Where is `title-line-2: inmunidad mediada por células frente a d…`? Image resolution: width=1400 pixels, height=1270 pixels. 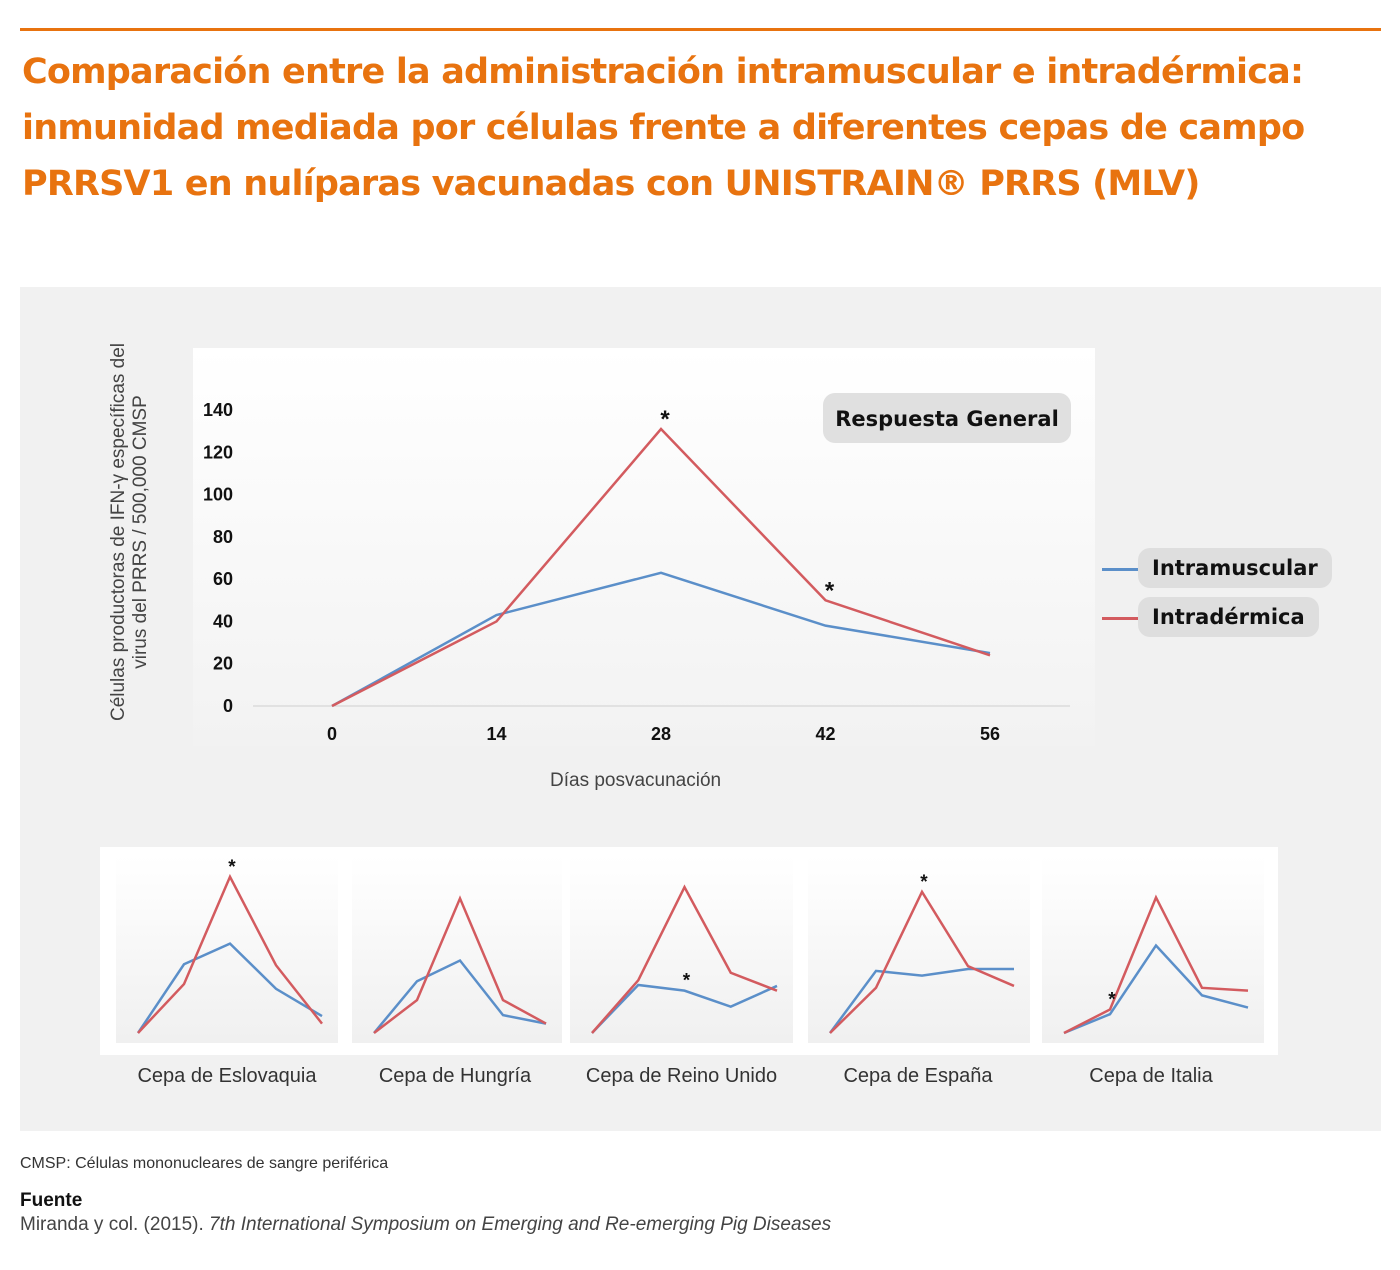 title-line-2: inmunidad mediada por células frente a d… is located at coordinates (663, 128).